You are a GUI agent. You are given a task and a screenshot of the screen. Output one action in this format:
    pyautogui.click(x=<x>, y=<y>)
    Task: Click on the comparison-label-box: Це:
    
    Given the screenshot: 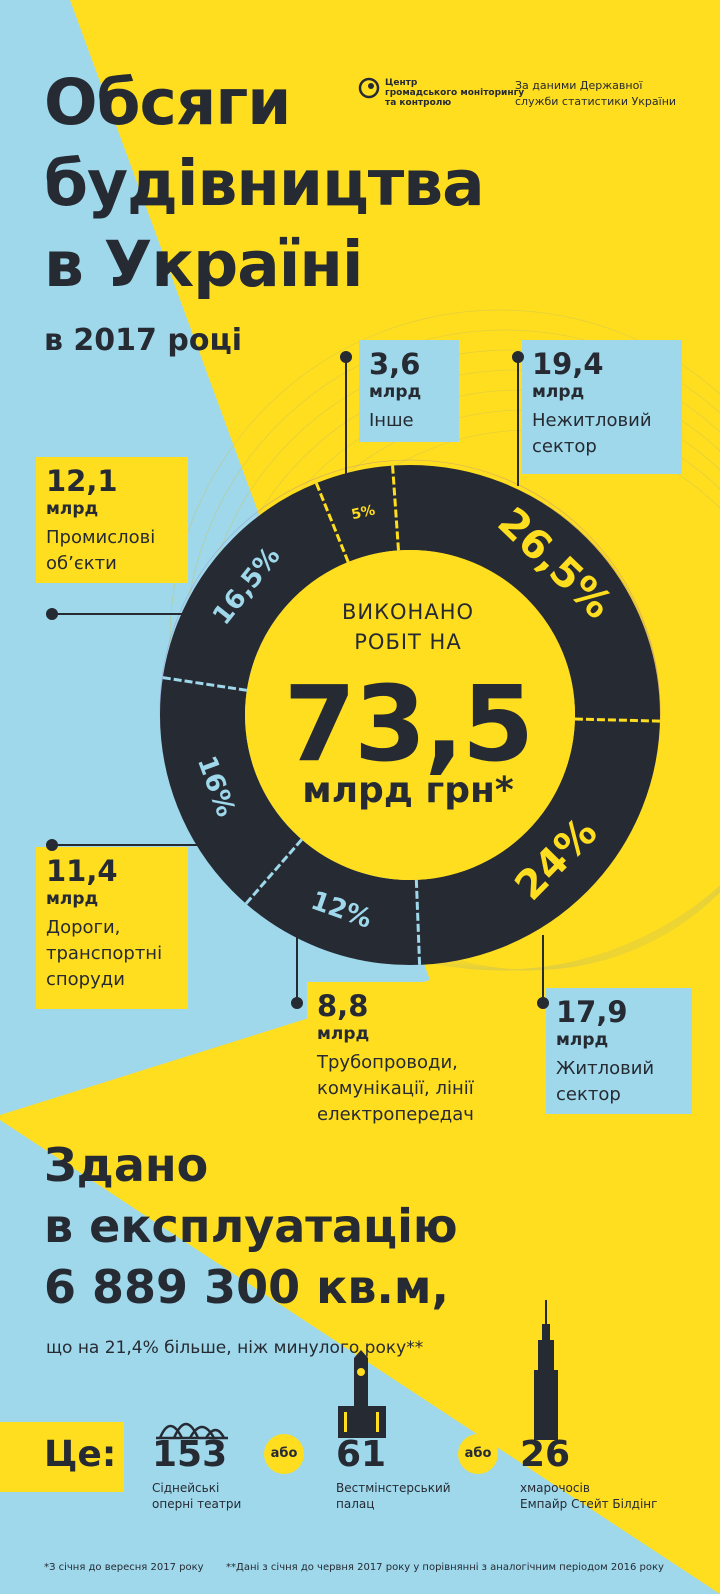 What is the action you would take?
    pyautogui.click(x=62, y=1457)
    